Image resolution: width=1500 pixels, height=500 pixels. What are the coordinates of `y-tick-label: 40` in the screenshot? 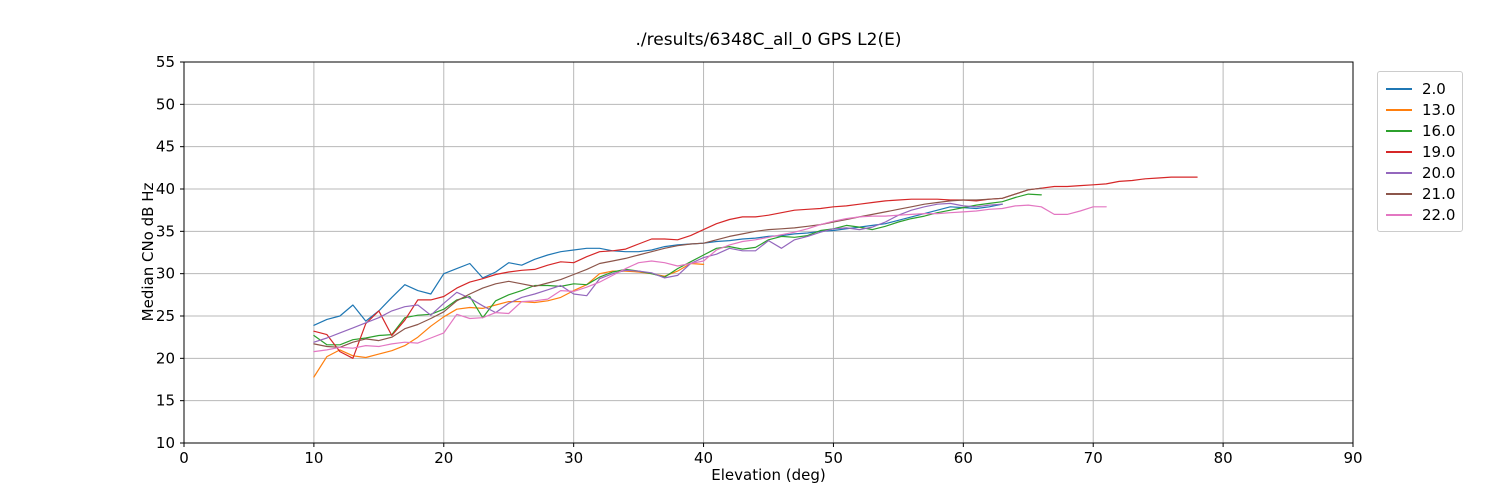 It's located at (165, 189).